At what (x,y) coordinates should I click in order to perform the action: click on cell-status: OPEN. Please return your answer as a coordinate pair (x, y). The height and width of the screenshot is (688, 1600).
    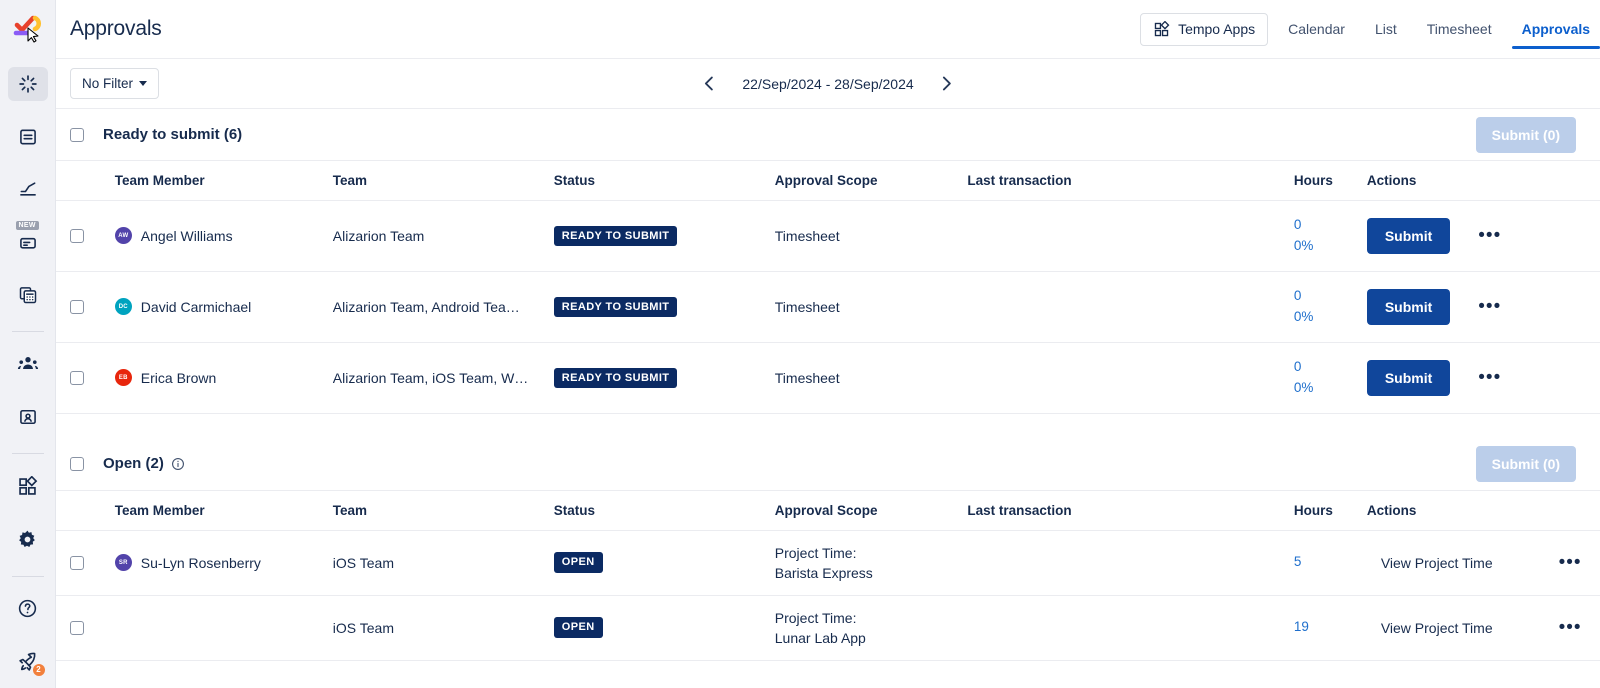
    Looking at the image, I should click on (664, 563).